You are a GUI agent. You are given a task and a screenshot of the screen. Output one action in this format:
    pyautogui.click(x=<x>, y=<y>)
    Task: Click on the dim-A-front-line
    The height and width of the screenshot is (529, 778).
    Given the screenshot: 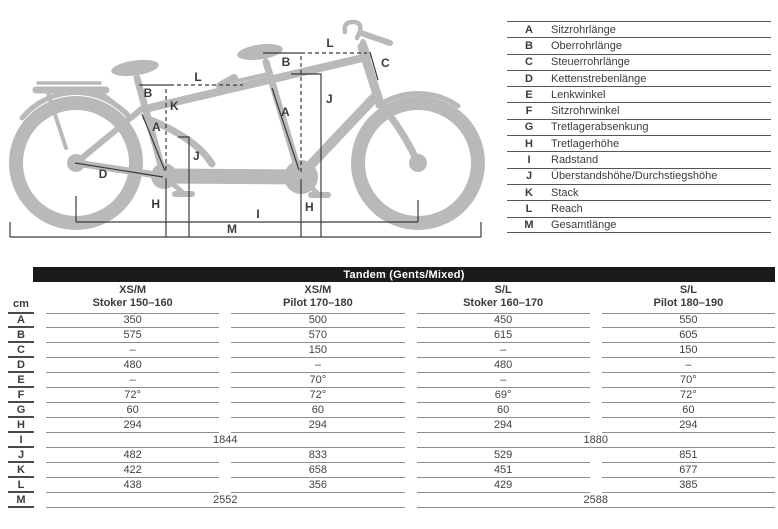 What is the action you would take?
    pyautogui.click(x=285, y=129)
    